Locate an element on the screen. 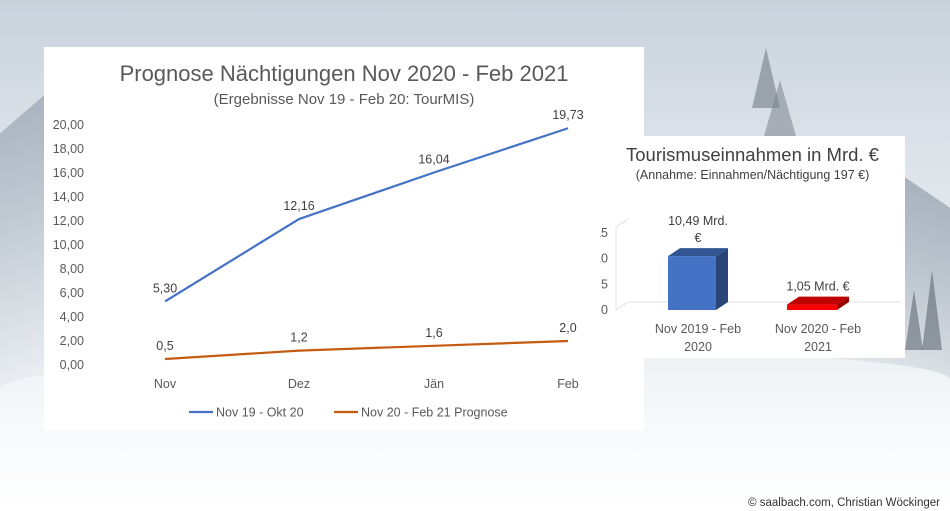  y-tick-label: 10,00 is located at coordinates (68, 245).